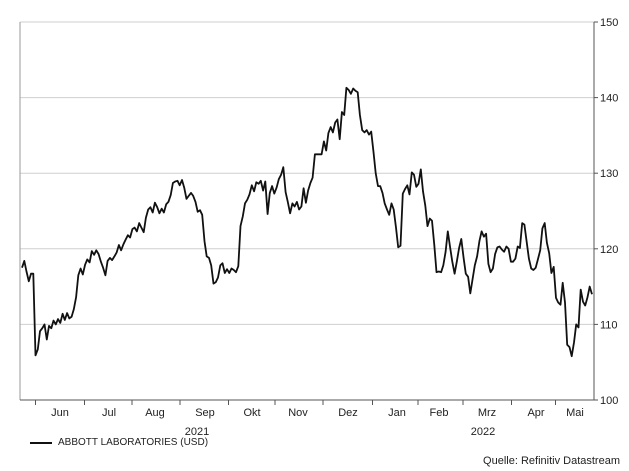 The height and width of the screenshot is (471, 629). I want to click on y-tick-label: 110, so click(609, 325).